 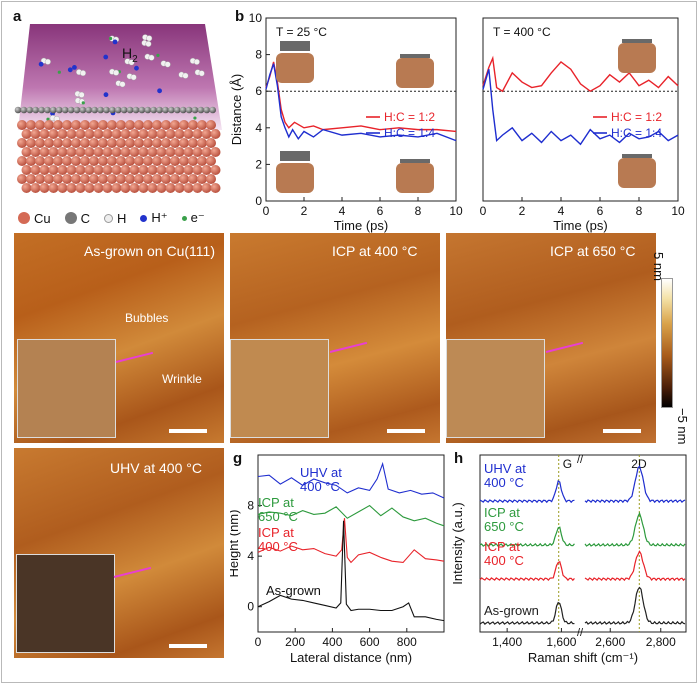 What do you see at coordinates (522, 32) in the screenshot?
I see `plot-title: T = 400 °C` at bounding box center [522, 32].